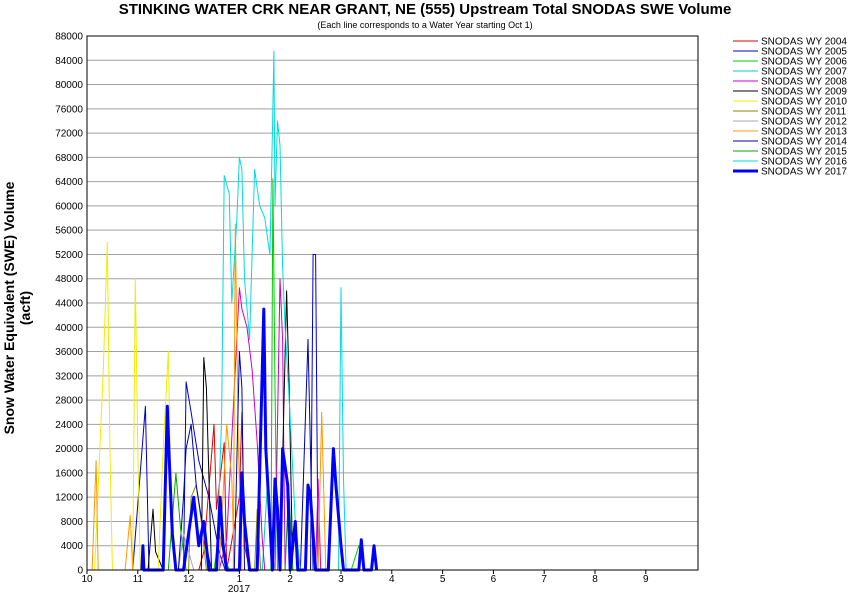 The image size is (850, 600). Describe the element at coordinates (69, 231) in the screenshot. I see `y-tick-label: 56000` at that location.